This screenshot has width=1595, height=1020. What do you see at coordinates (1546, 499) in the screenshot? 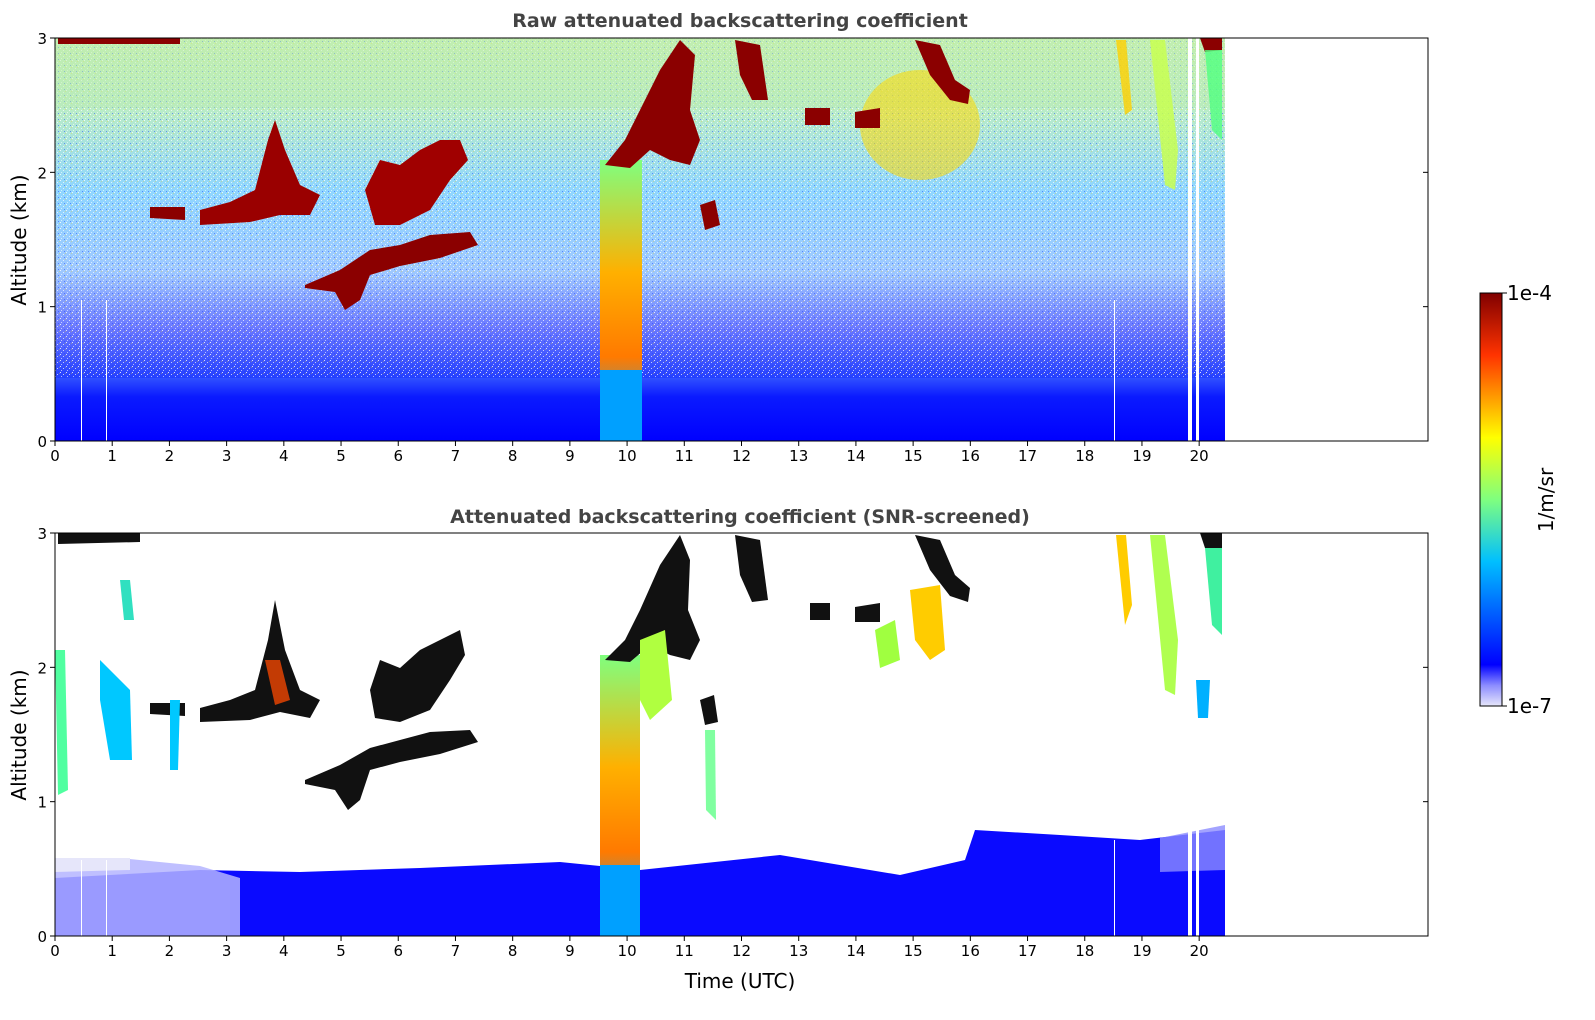
I see `colorbar-label: 1/m/sr` at bounding box center [1546, 499].